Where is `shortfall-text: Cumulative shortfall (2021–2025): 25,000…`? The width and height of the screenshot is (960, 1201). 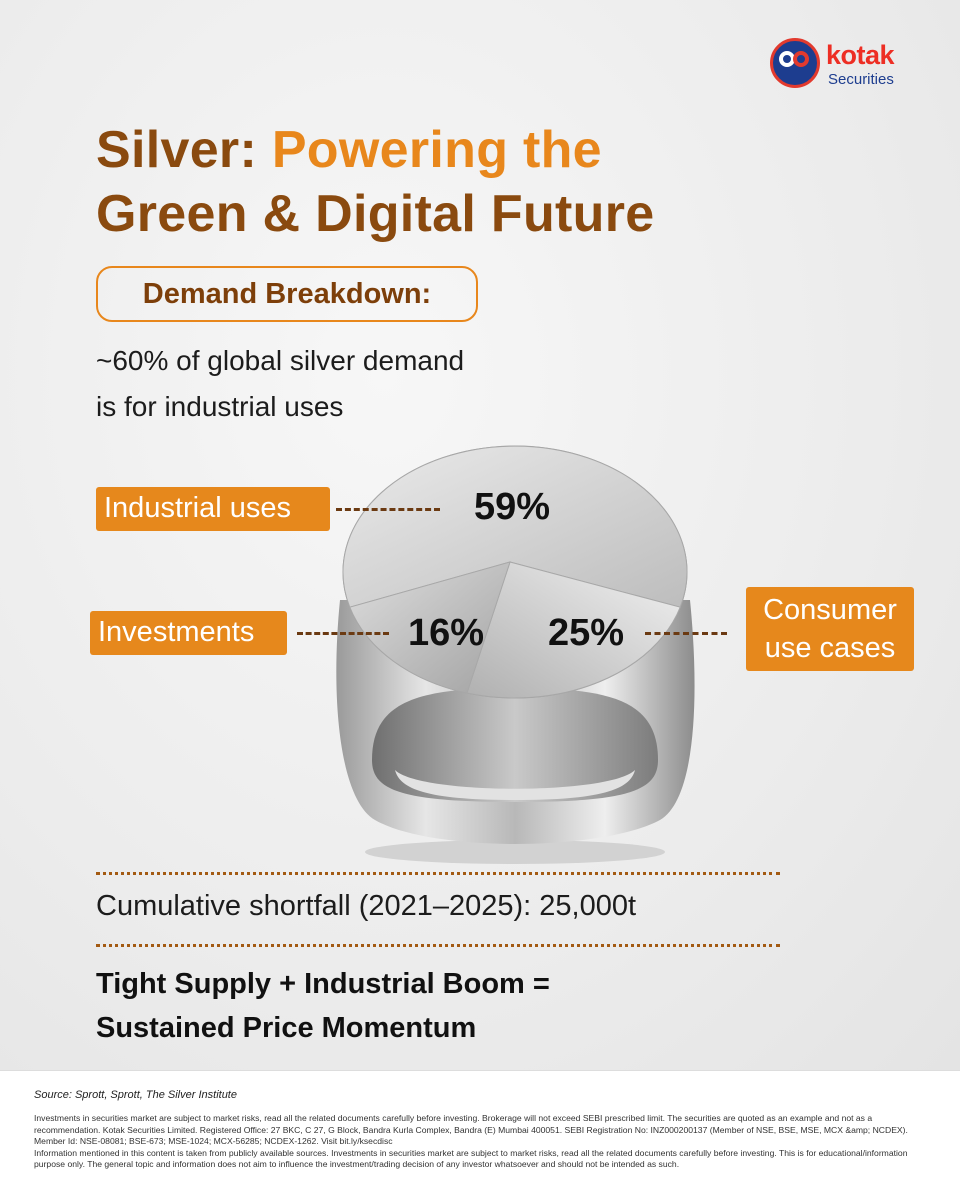 shortfall-text: Cumulative shortfall (2021–2025): 25,000… is located at coordinates (366, 906).